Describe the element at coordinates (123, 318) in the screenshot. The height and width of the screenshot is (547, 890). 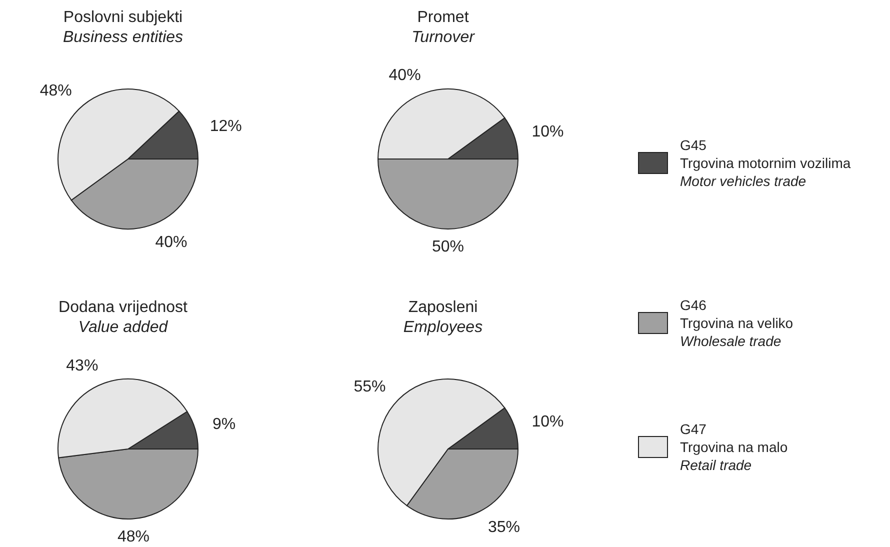
I see `chart-title: Dodana vrijednost Value added` at that location.